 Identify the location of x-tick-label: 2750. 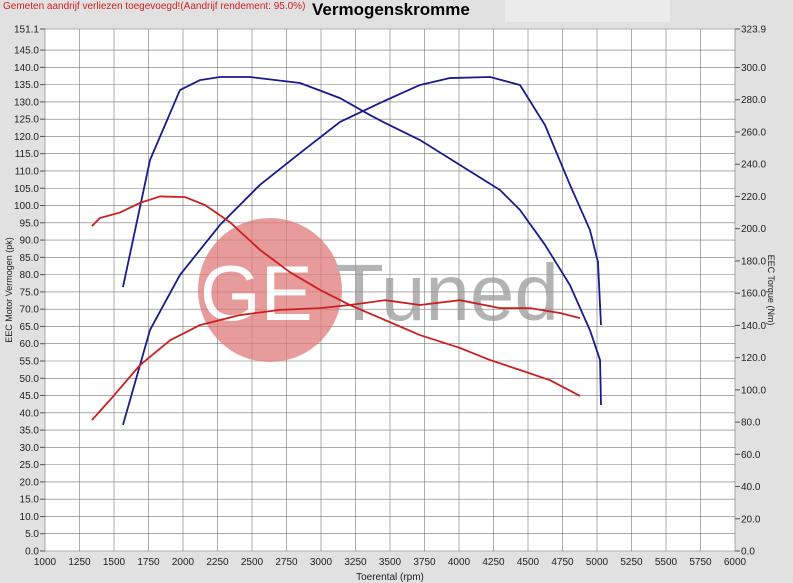
(286, 562).